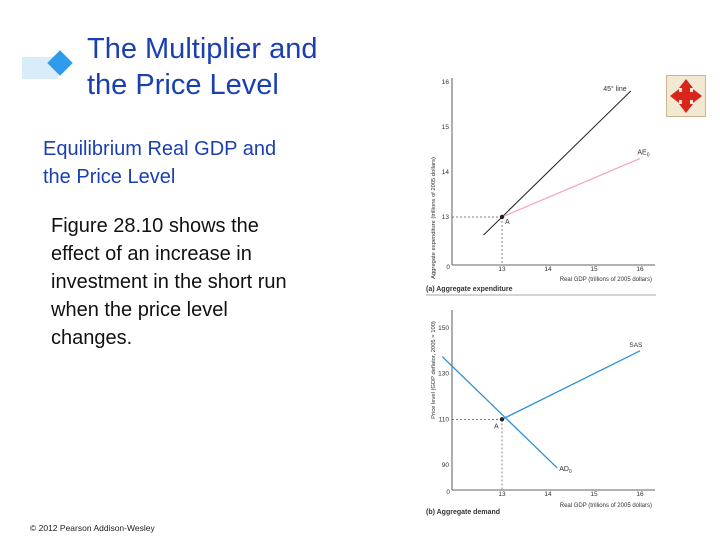 The image size is (720, 540). What do you see at coordinates (446, 217) in the screenshot?
I see `panel-a-y-tick: 13` at bounding box center [446, 217].